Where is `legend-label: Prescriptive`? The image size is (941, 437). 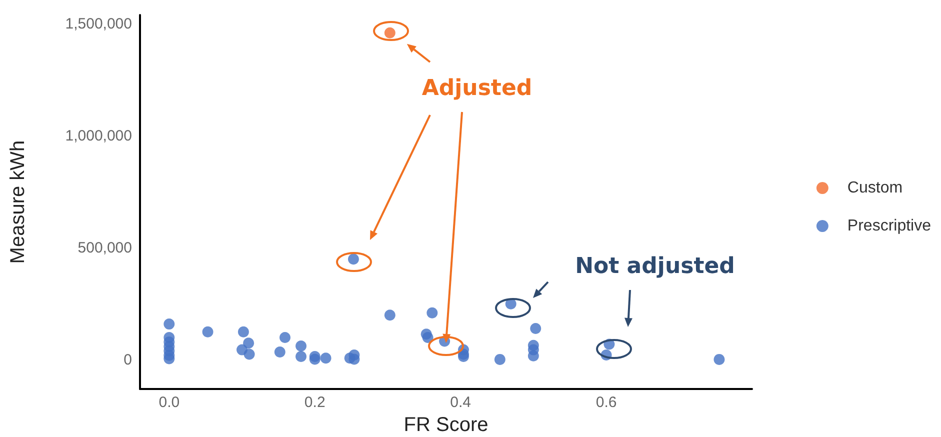 legend-label: Prescriptive is located at coordinates (889, 226).